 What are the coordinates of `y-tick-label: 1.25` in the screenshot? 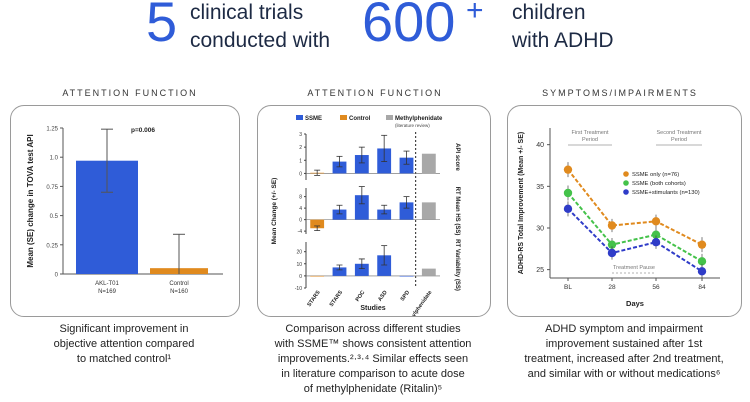 It's located at (52, 130).